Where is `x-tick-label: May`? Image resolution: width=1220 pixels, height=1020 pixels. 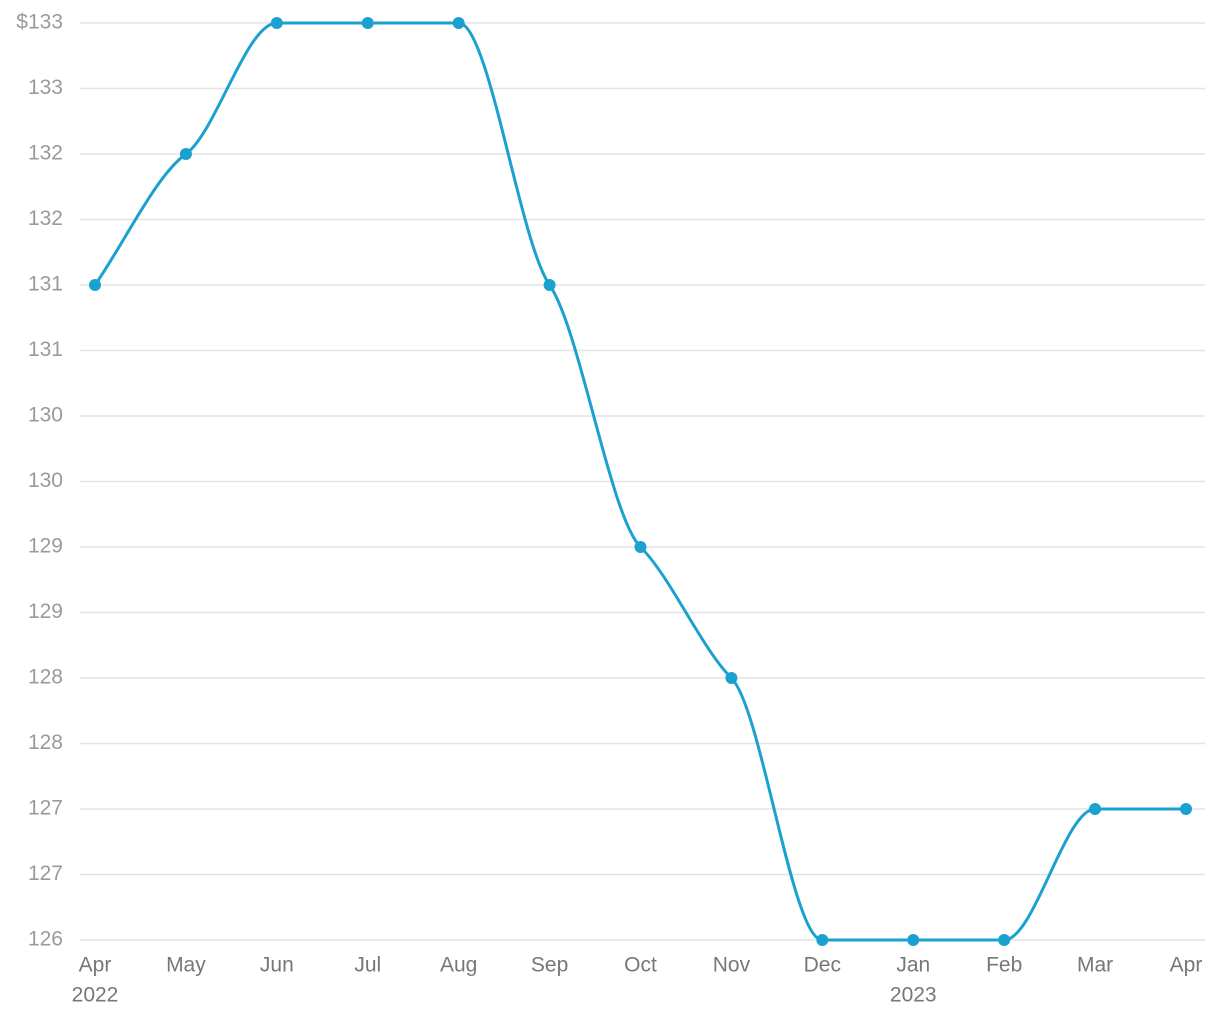 x-tick-label: May is located at coordinates (186, 965).